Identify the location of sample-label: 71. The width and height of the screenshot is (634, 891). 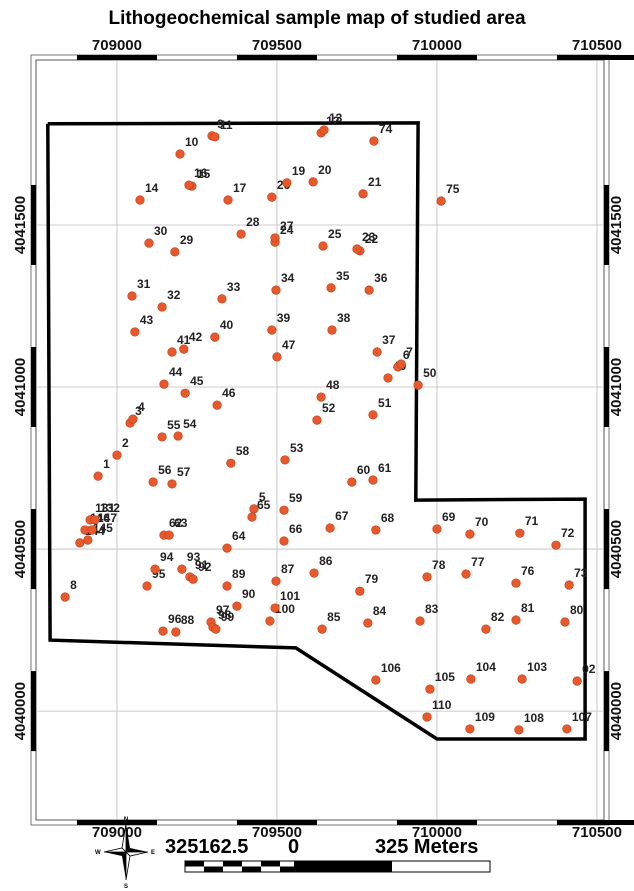
(532, 521).